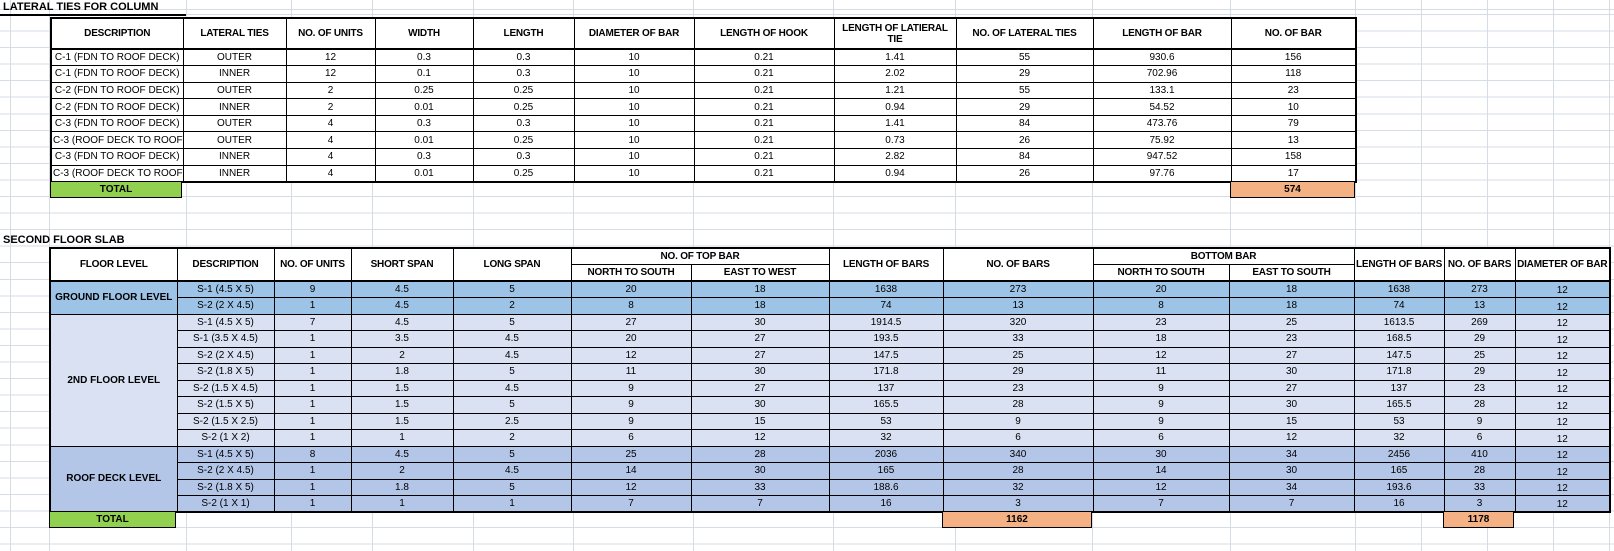 The width and height of the screenshot is (1614, 551). What do you see at coordinates (312, 454) in the screenshot?
I see `cell: 8` at bounding box center [312, 454].